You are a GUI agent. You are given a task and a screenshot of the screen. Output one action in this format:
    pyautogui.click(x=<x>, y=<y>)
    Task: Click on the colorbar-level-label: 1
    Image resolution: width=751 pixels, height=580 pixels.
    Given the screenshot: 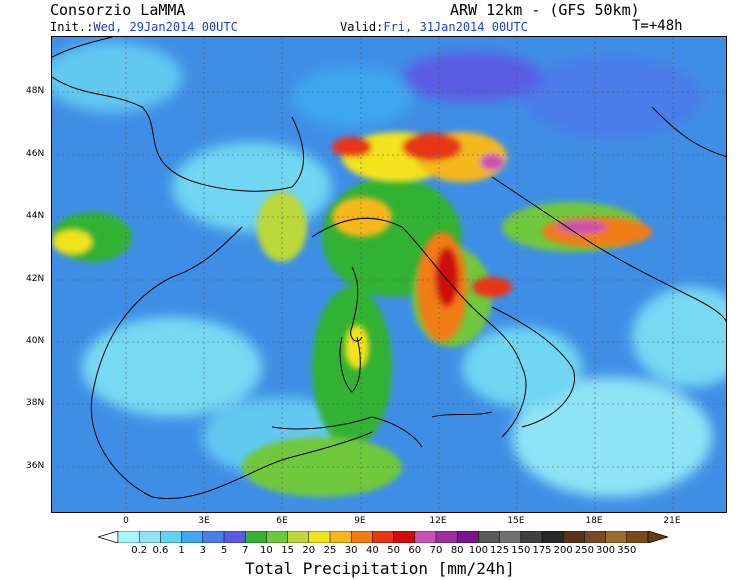 What is the action you would take?
    pyautogui.click(x=181, y=550)
    